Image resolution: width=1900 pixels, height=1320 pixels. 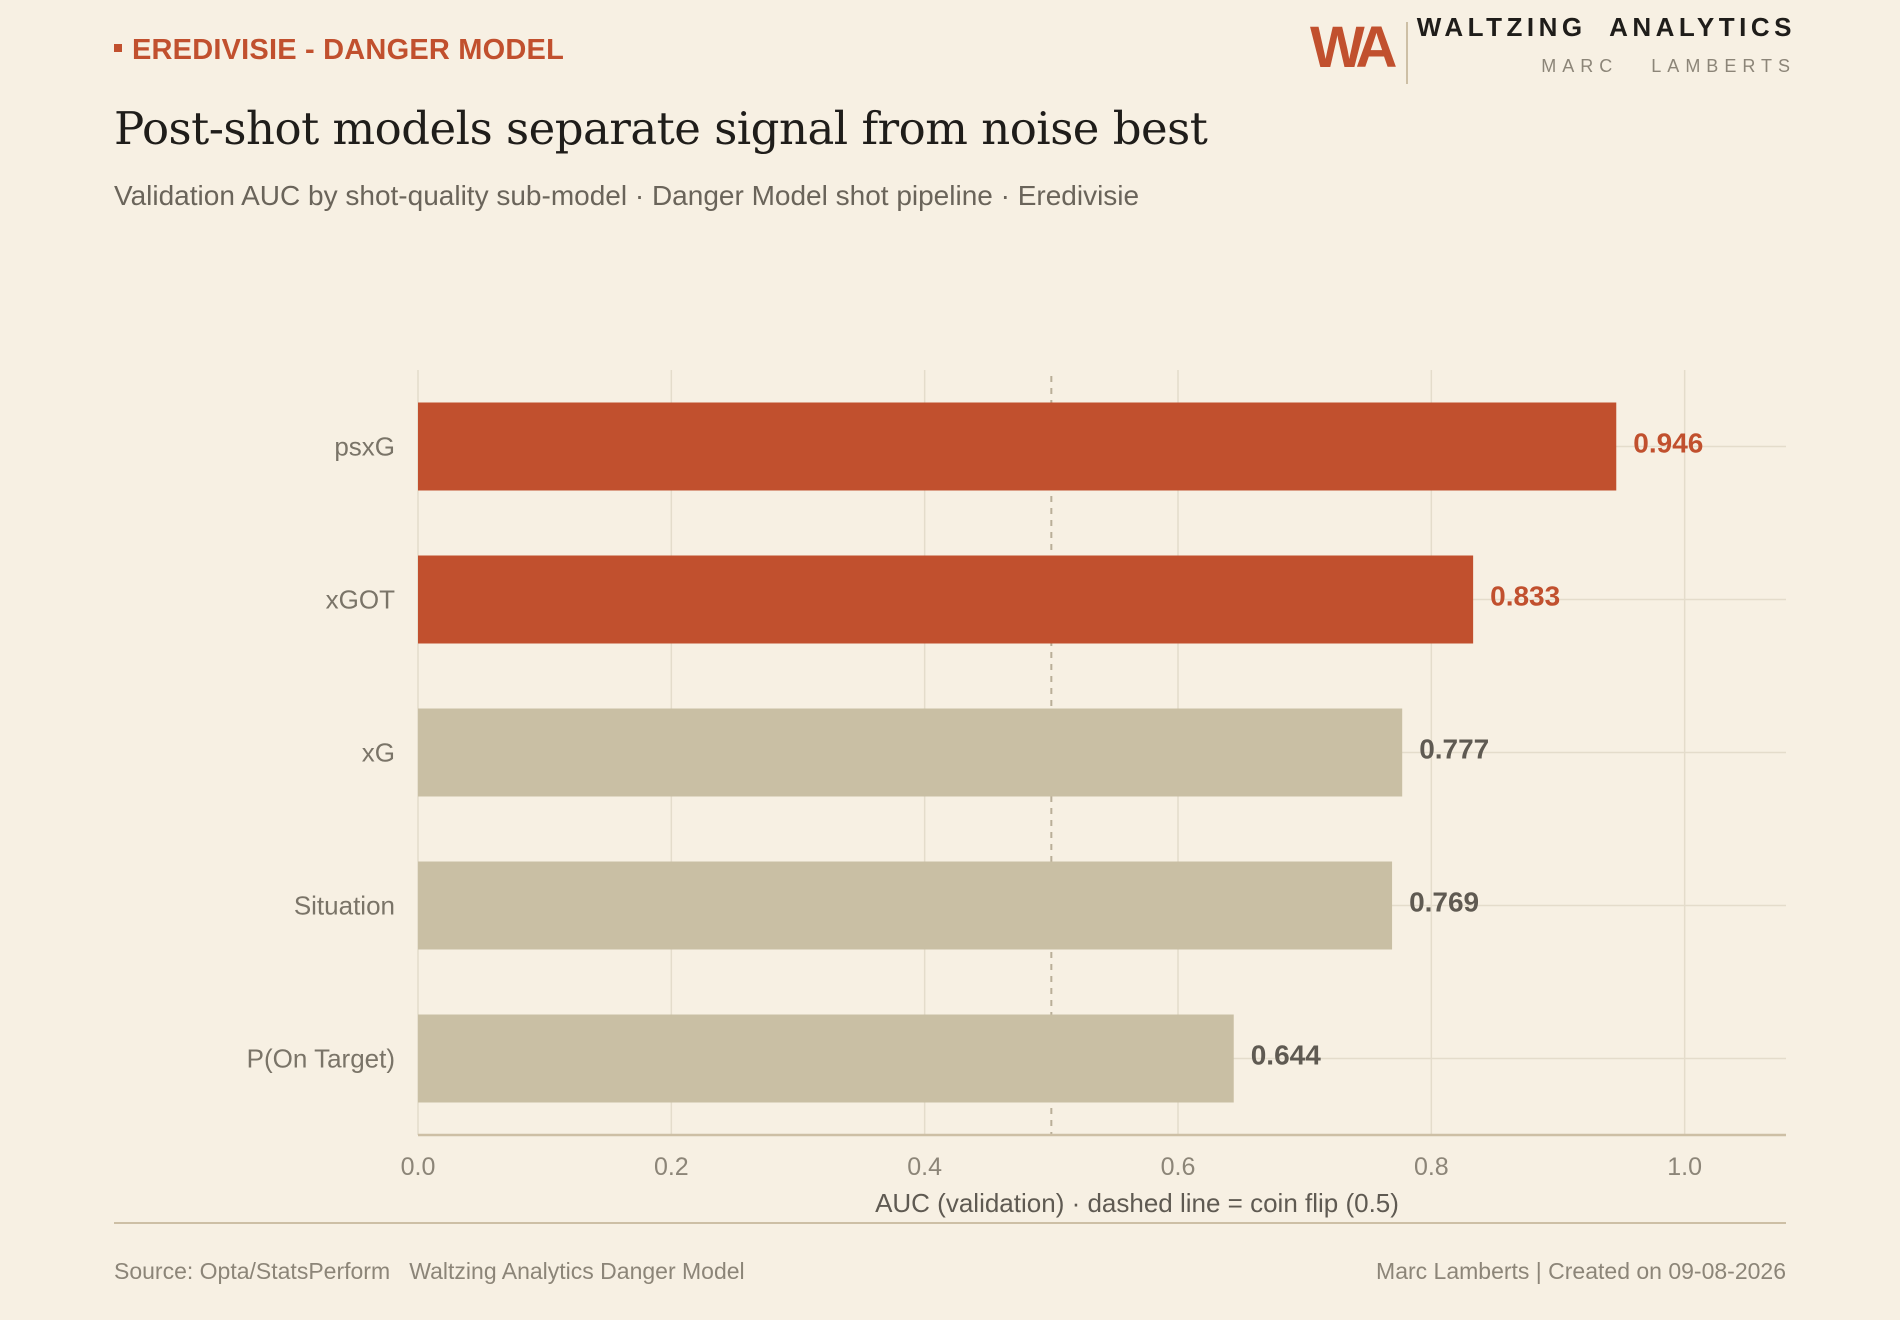 I want to click on category-label: P(On Target), so click(x=321, y=1059).